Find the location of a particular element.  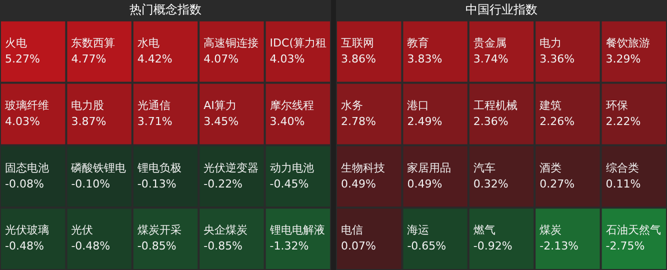

data-label: 2.22% is located at coordinates (623, 121).